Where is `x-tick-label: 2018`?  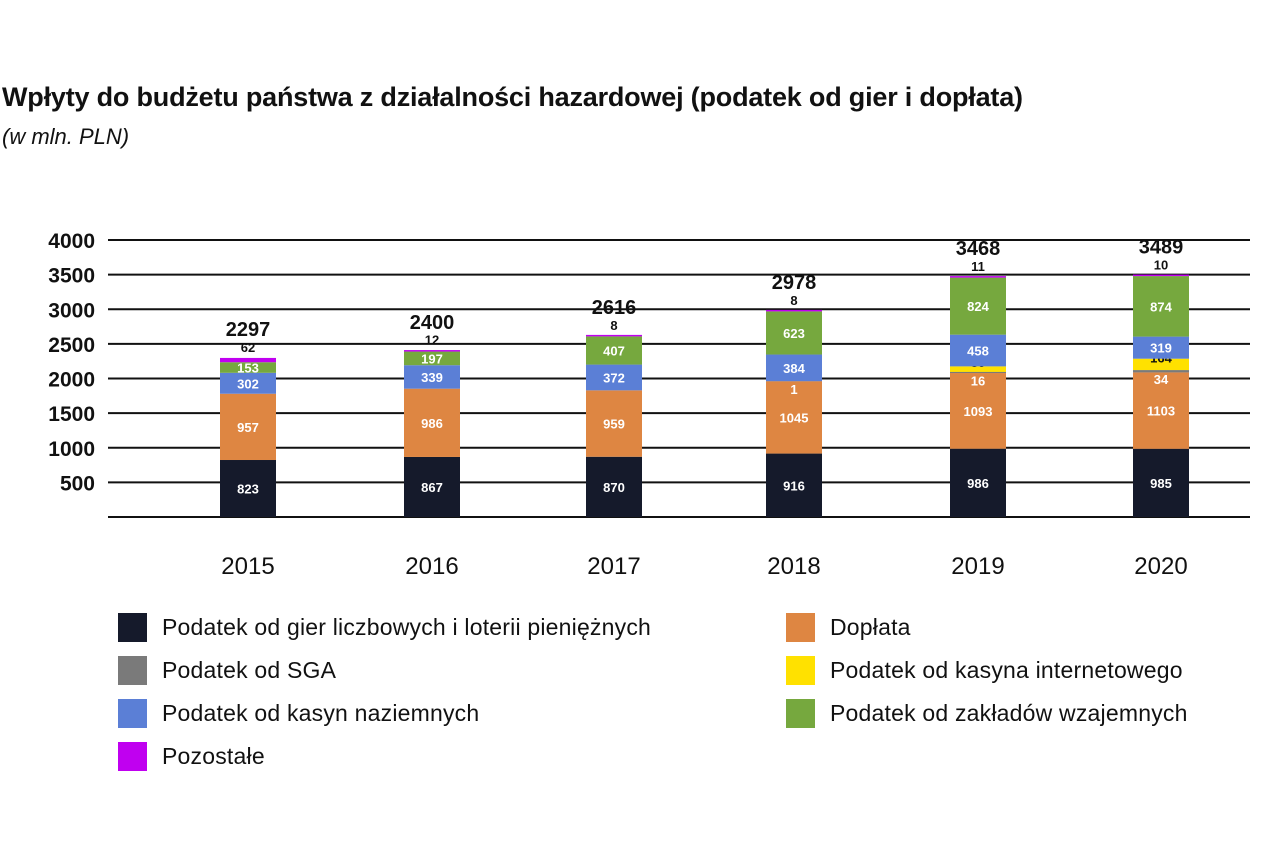 x-tick-label: 2018 is located at coordinates (793, 566).